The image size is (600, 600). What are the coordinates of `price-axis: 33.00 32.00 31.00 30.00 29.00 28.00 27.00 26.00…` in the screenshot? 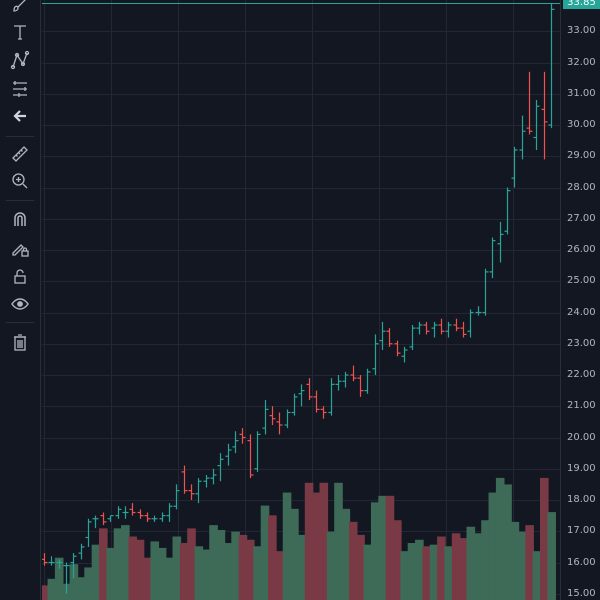 It's located at (580, 300).